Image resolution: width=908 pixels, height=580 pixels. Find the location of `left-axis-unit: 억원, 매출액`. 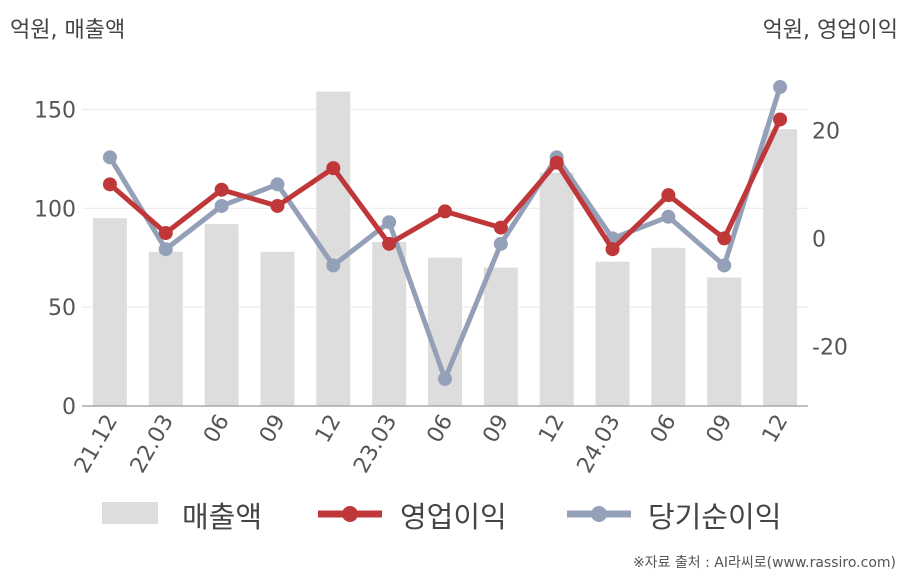

left-axis-unit: 억원, 매출액 is located at coordinates (68, 30).